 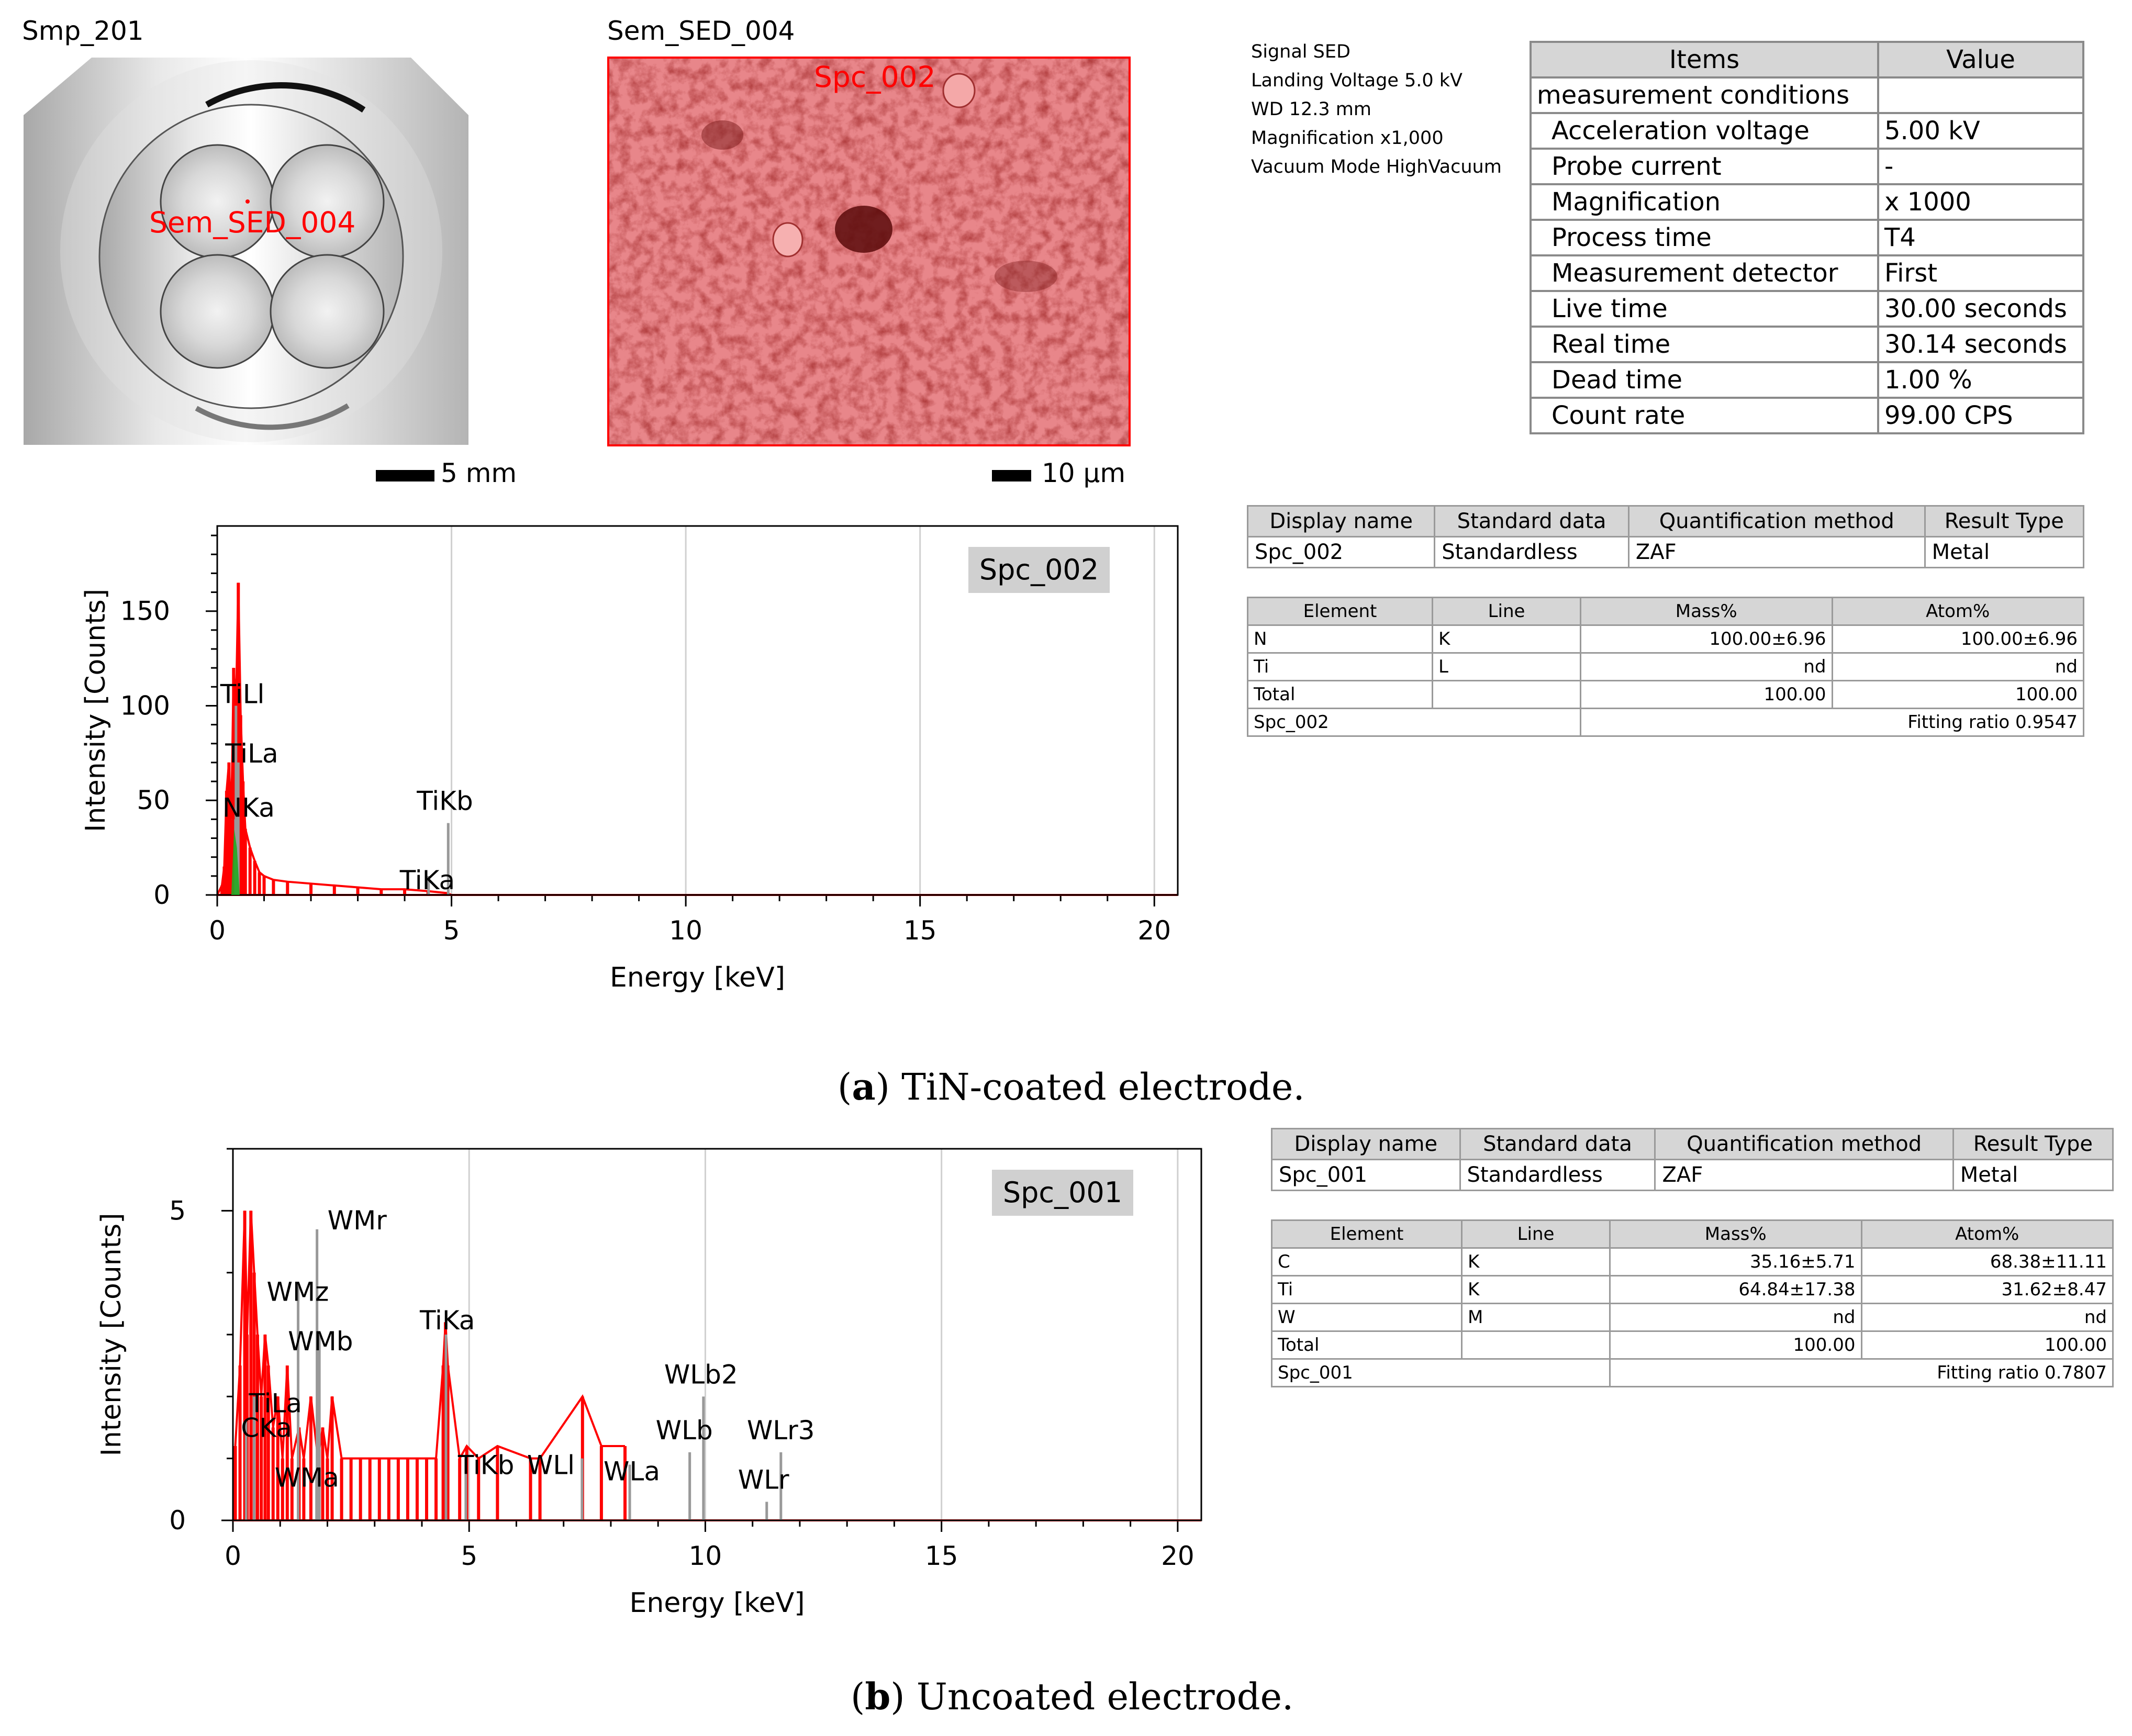 I want to click on sem-meta-line: Vacuum Mode HighVacuum, so click(x=1377, y=166).